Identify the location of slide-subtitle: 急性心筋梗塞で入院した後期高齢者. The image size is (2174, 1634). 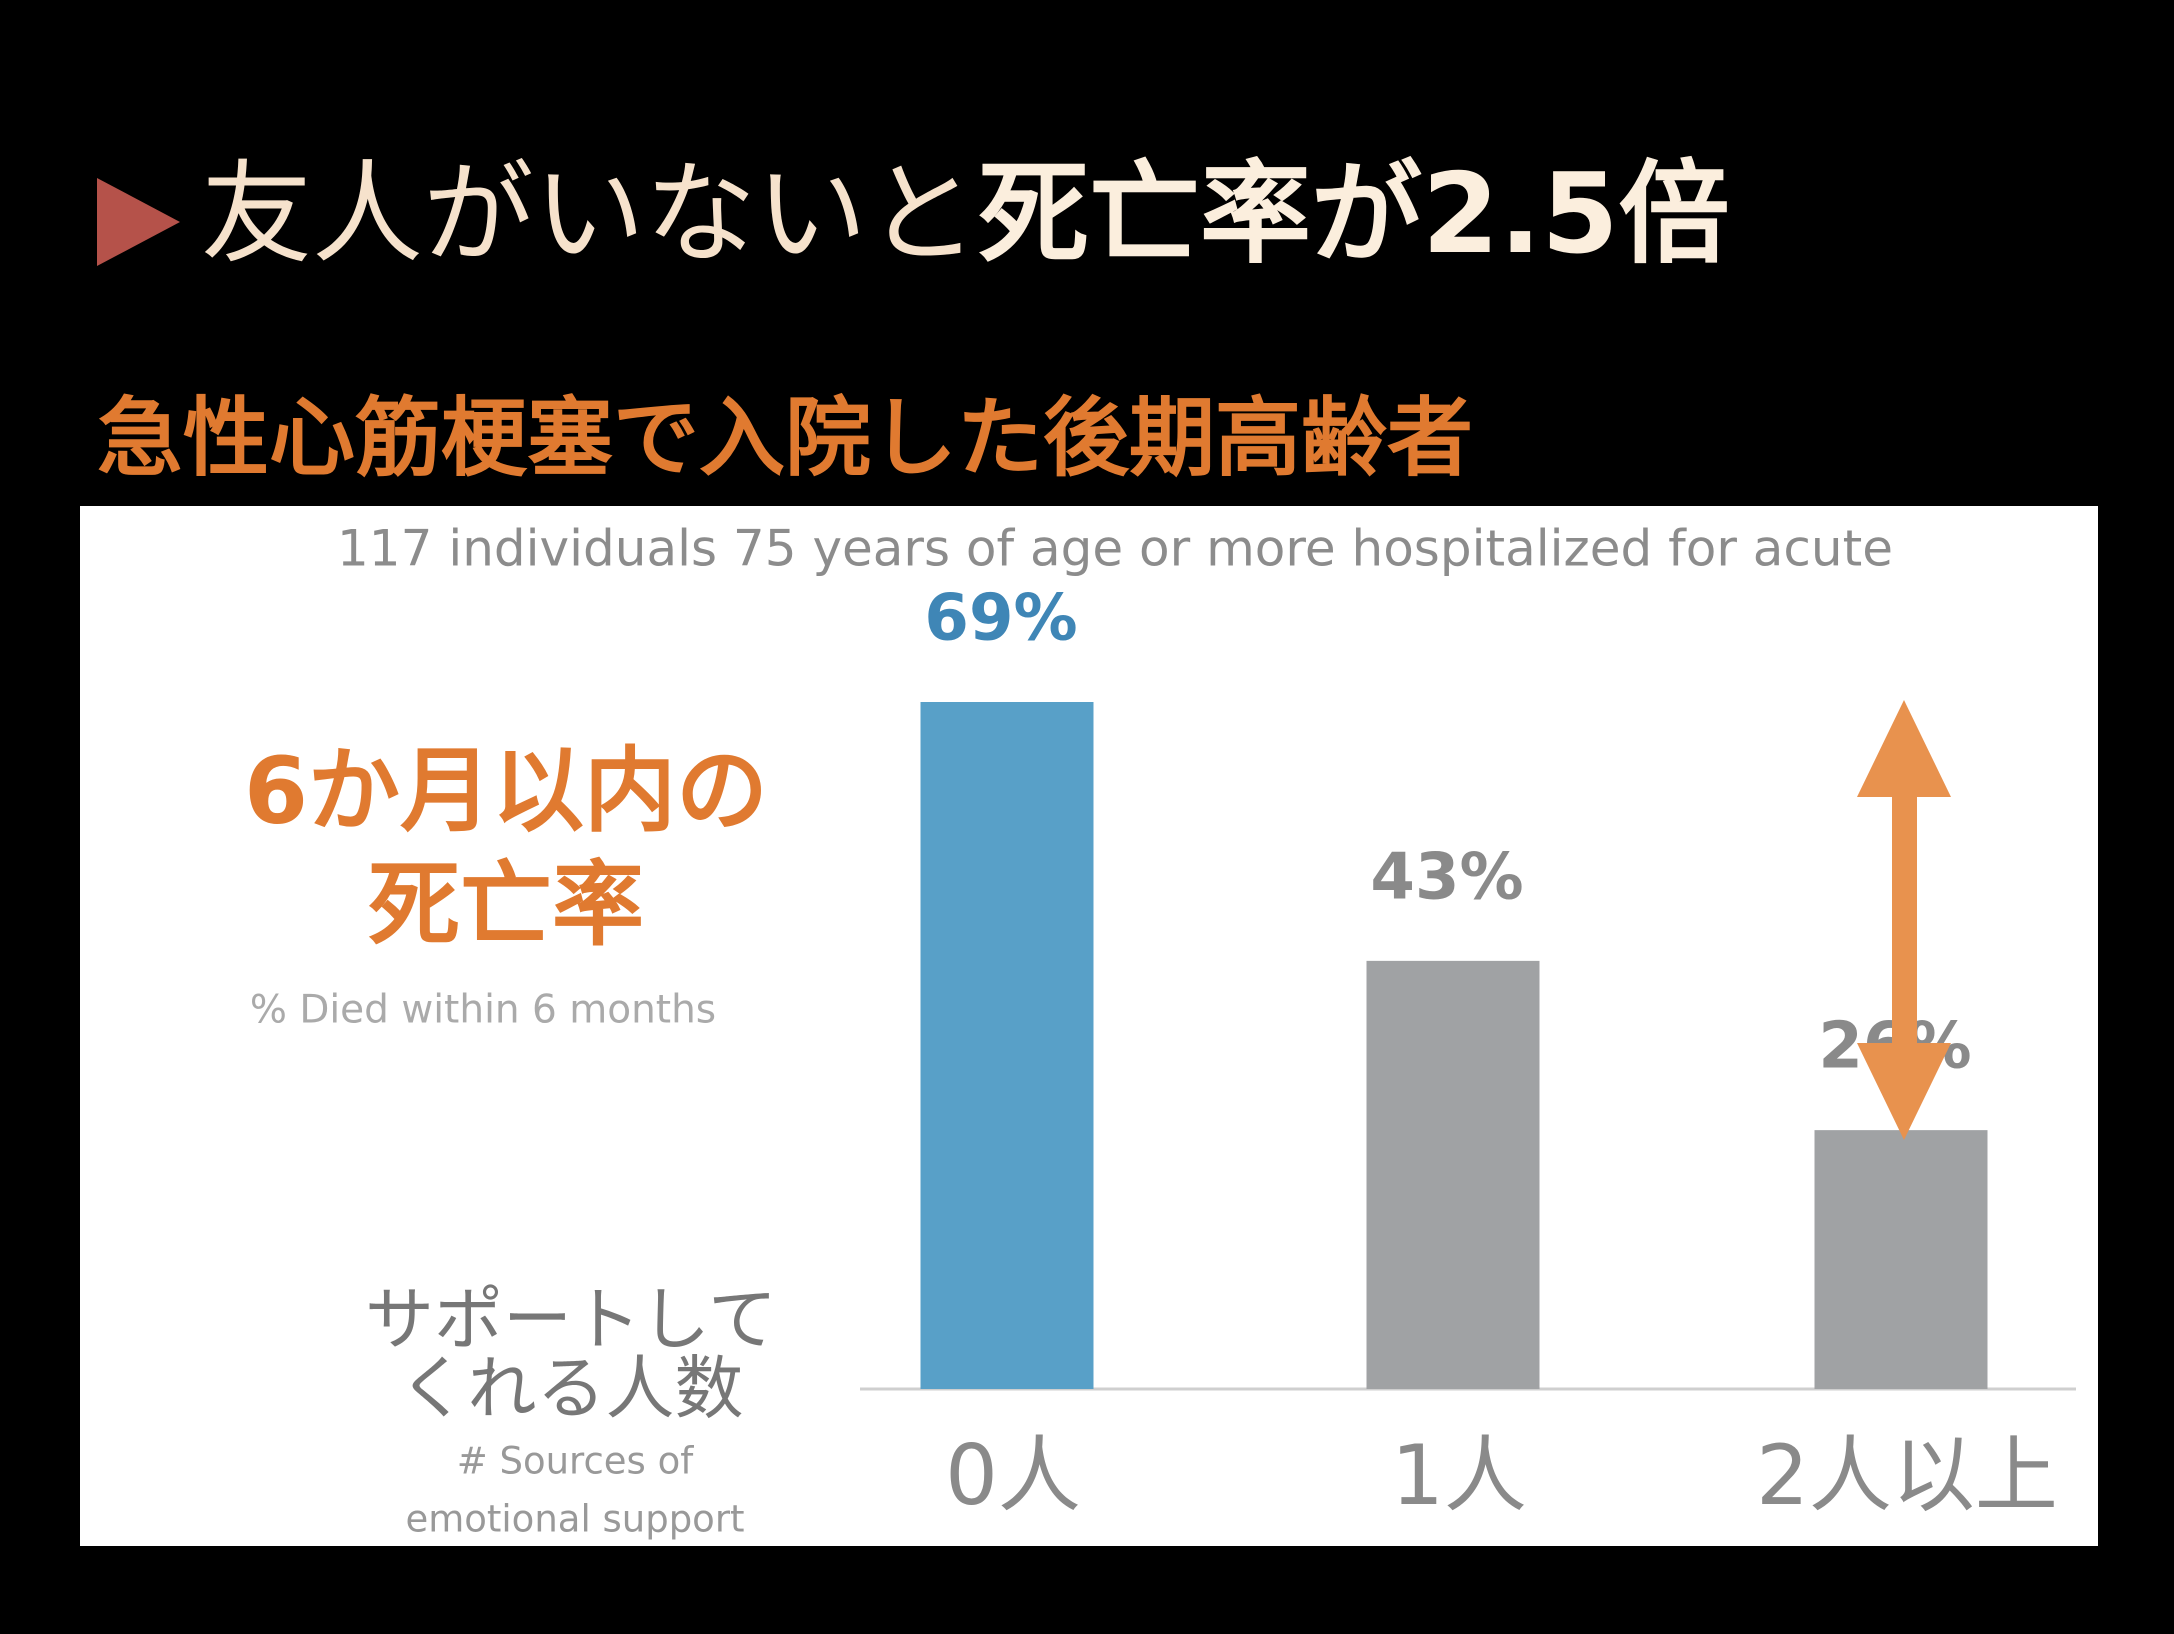
(785, 438).